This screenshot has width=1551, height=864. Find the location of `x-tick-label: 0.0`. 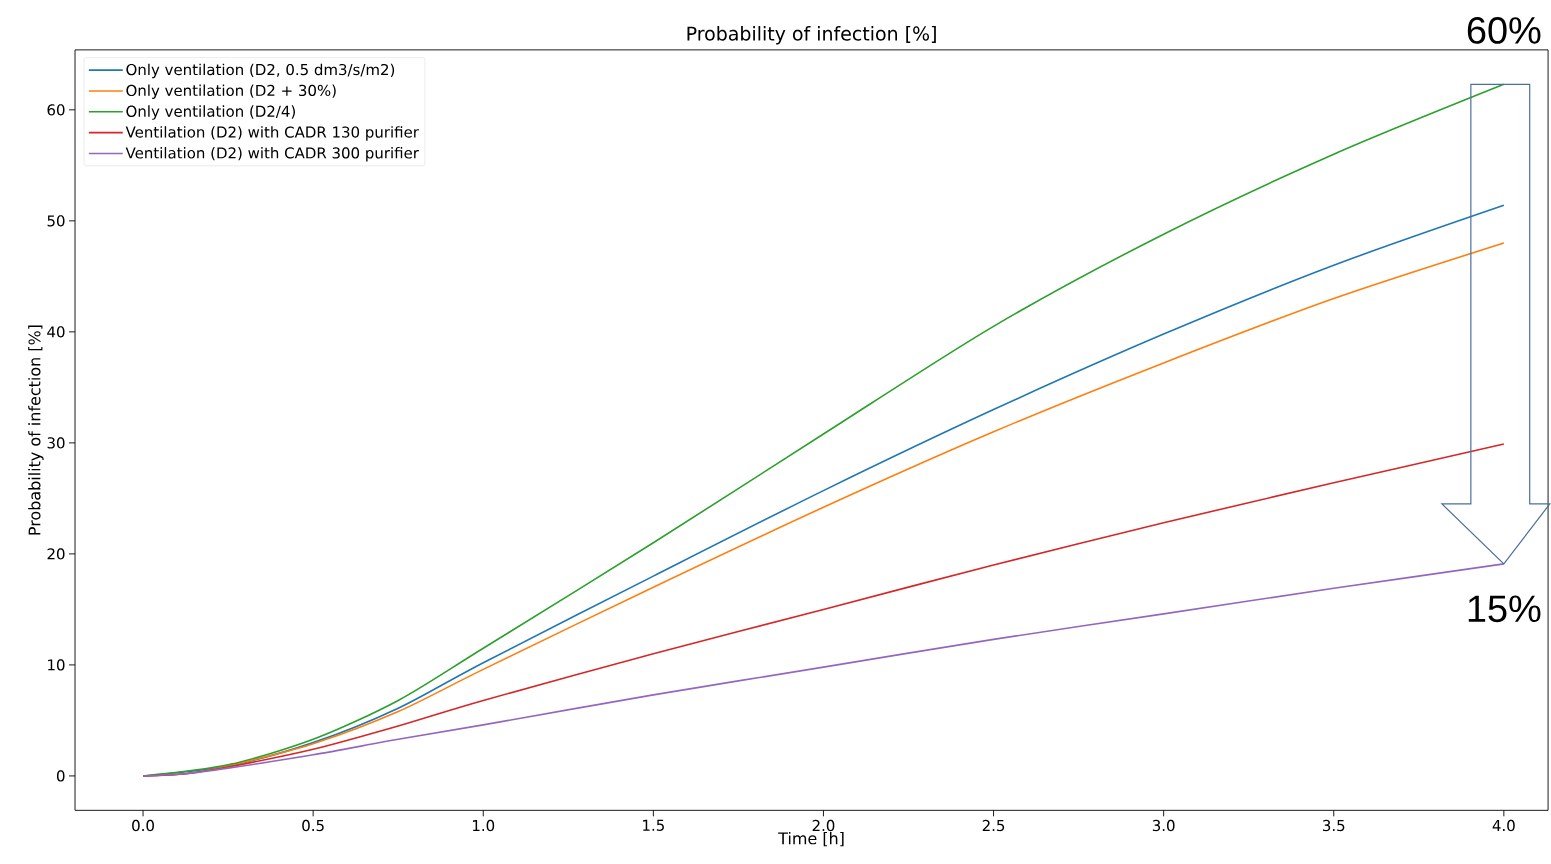

x-tick-label: 0.0 is located at coordinates (143, 825).